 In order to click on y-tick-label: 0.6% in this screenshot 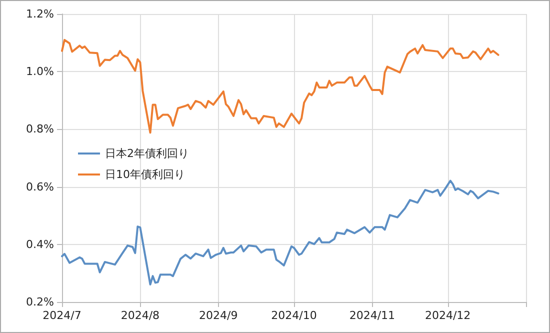, I will do `click(40, 187)`.